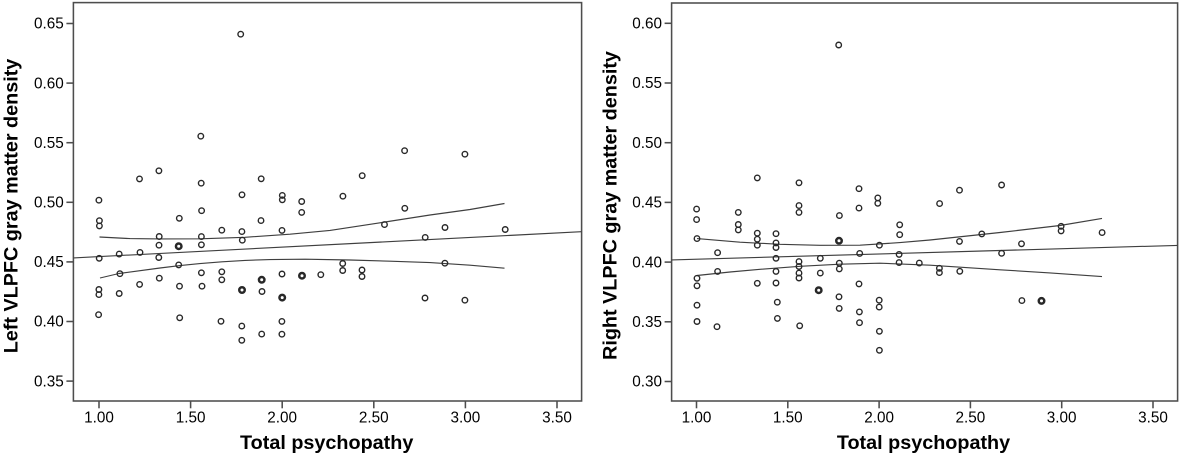  I want to click on svg-text: 0.65, so click(49, 24).